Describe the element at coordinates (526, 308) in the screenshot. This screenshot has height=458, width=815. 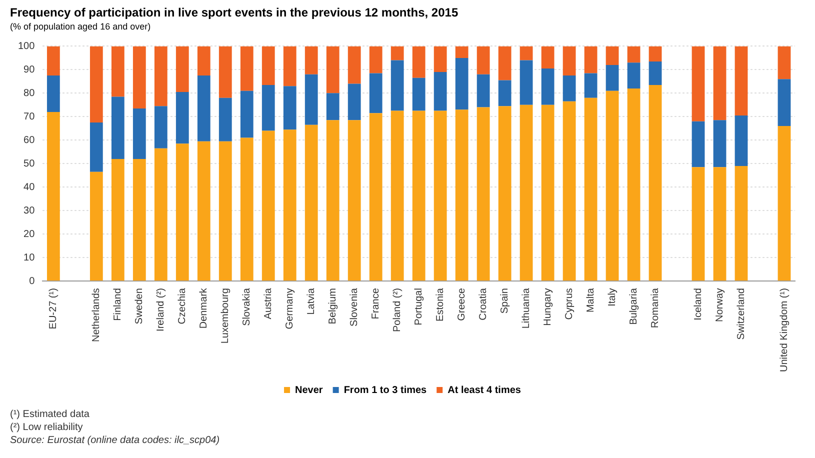
I see `x-tick-label: Lithuania` at that location.